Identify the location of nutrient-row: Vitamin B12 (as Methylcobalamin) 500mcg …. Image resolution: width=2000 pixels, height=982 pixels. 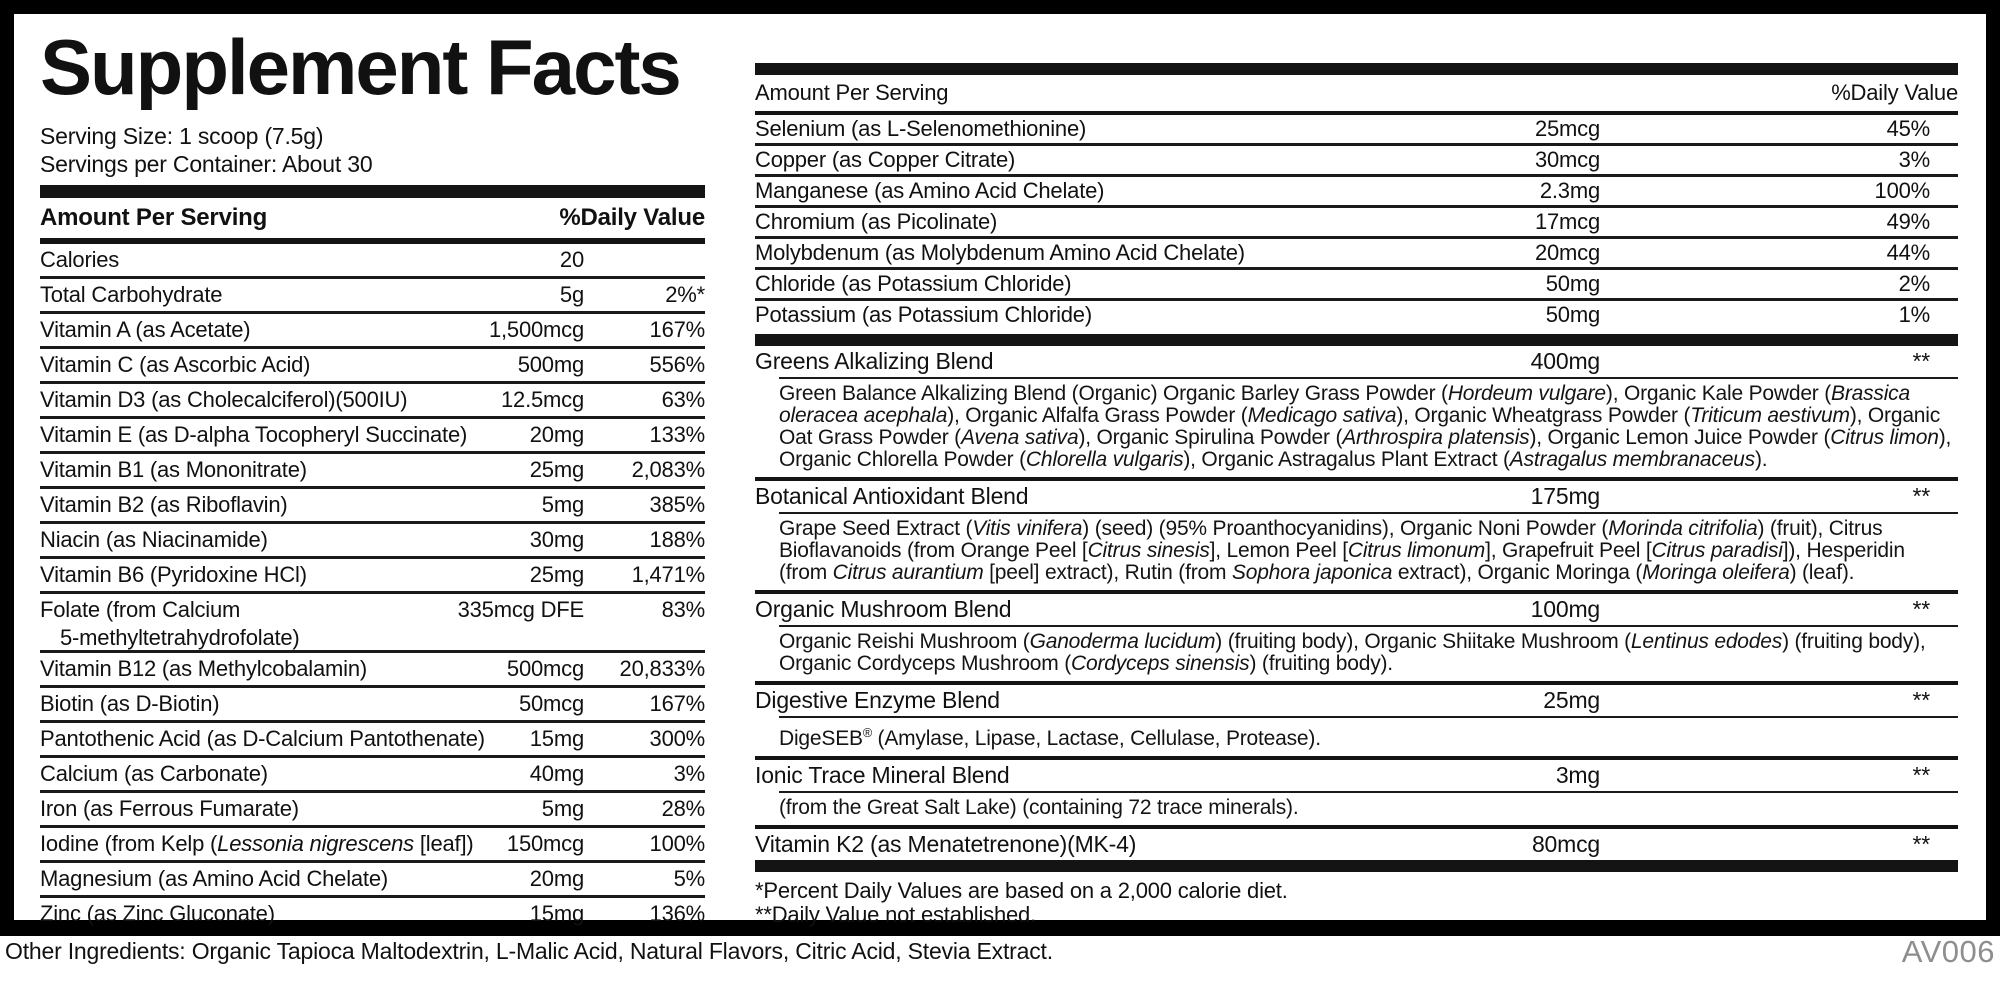
(372, 670).